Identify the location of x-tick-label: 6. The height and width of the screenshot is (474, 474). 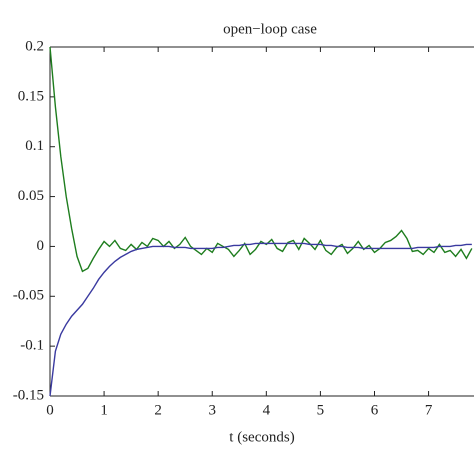
(375, 410).